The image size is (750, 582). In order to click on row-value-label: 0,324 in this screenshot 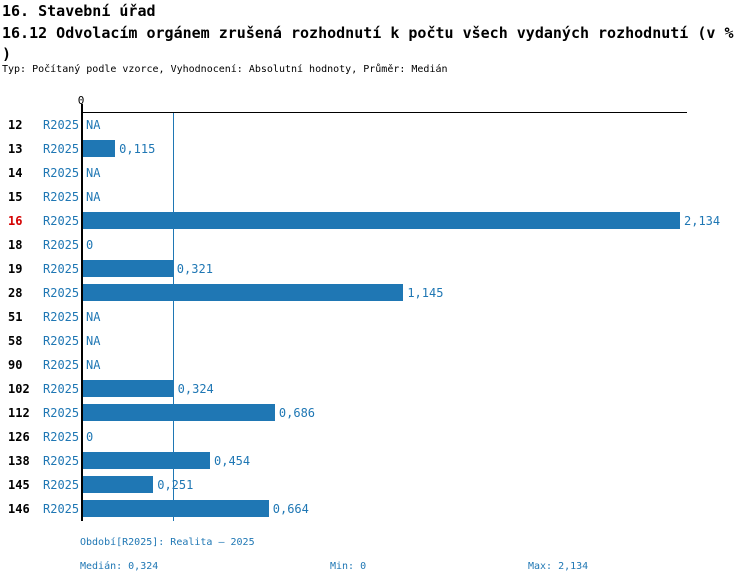, I will do `click(195, 389)`.